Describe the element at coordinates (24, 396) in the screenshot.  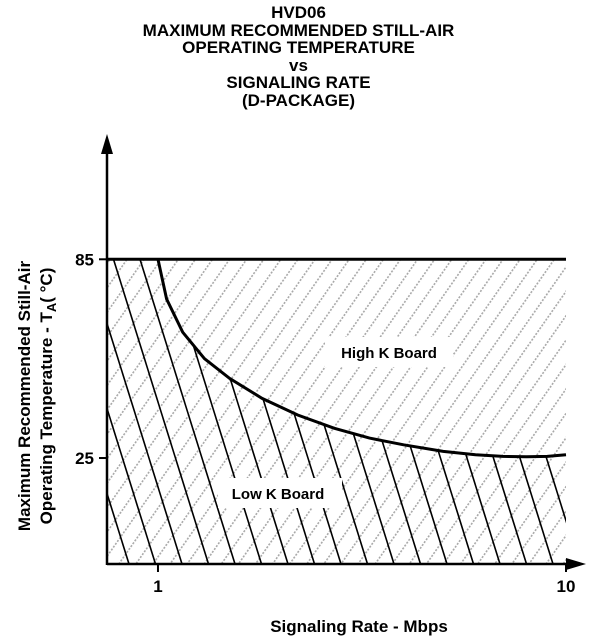
I see `y-axis-label-line1: Maximum Recommended Still-Air` at that location.